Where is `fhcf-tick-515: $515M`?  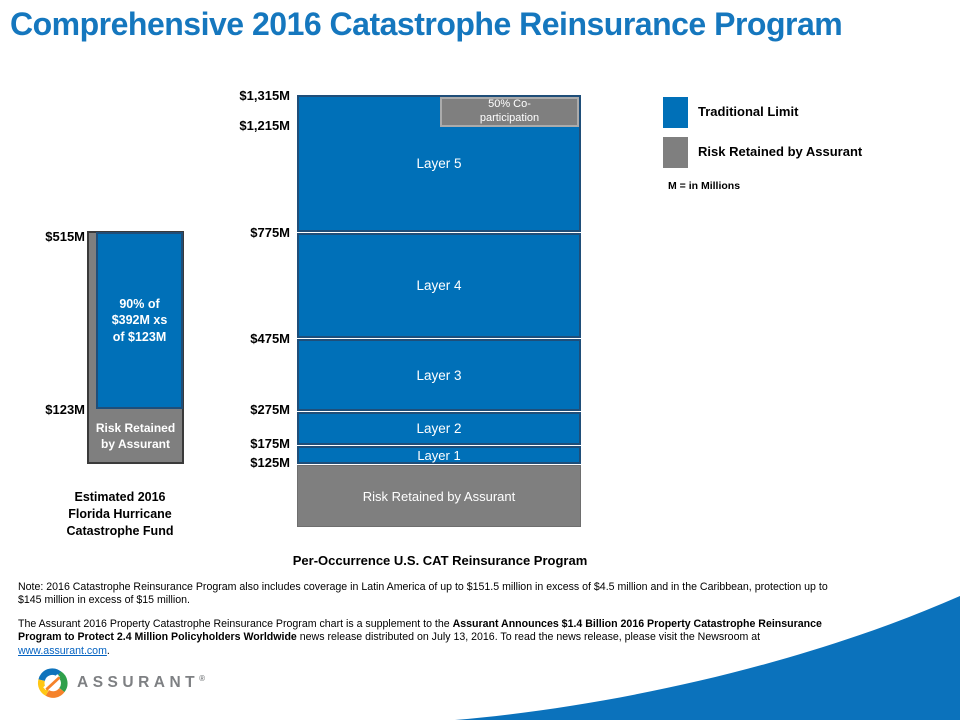 fhcf-tick-515: $515M is located at coordinates (65, 236).